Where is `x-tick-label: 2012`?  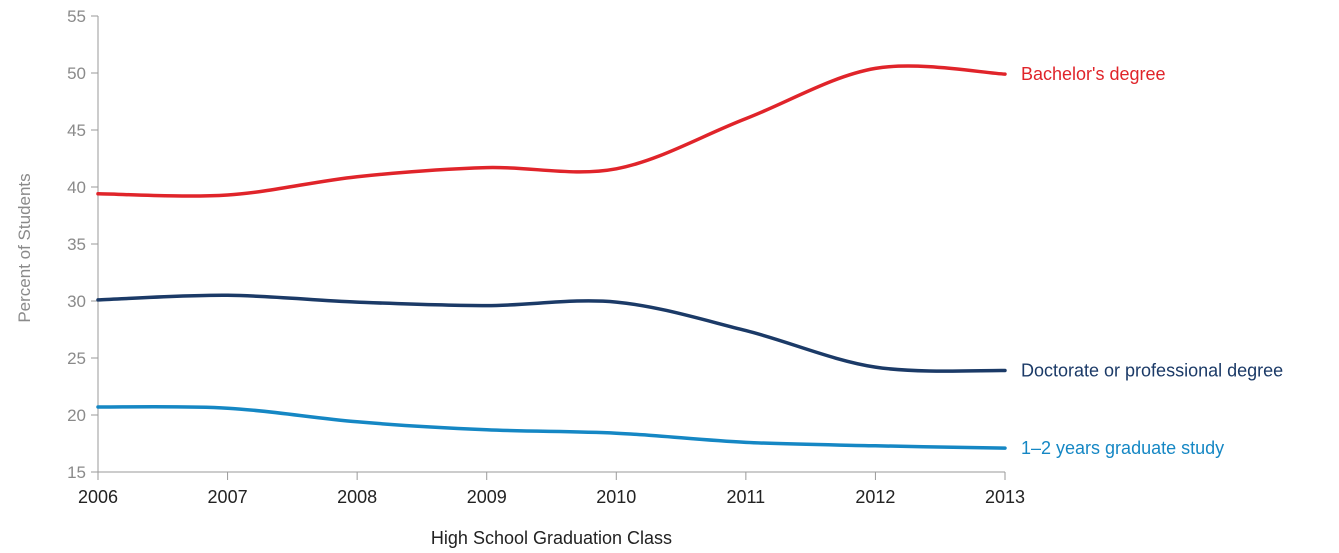
x-tick-label: 2012 is located at coordinates (875, 497).